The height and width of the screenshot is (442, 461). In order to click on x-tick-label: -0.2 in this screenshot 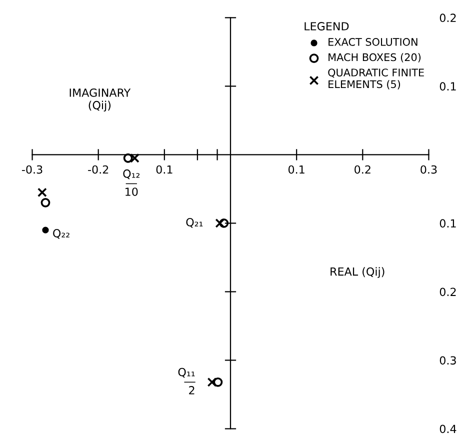, I will do `click(98, 169)`.